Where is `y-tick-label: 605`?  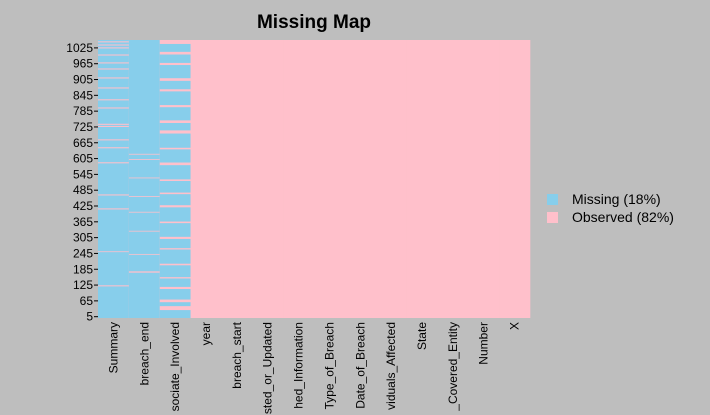
y-tick-label: 605 is located at coordinates (83, 159).